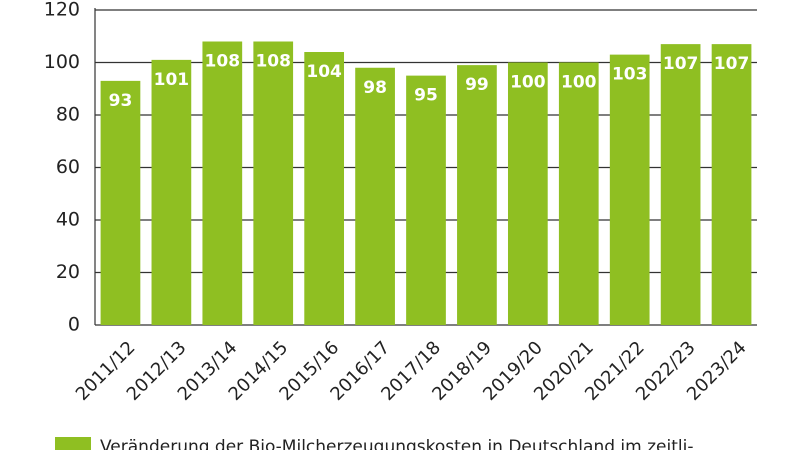  What do you see at coordinates (477, 85) in the screenshot?
I see `data-label: 99` at bounding box center [477, 85].